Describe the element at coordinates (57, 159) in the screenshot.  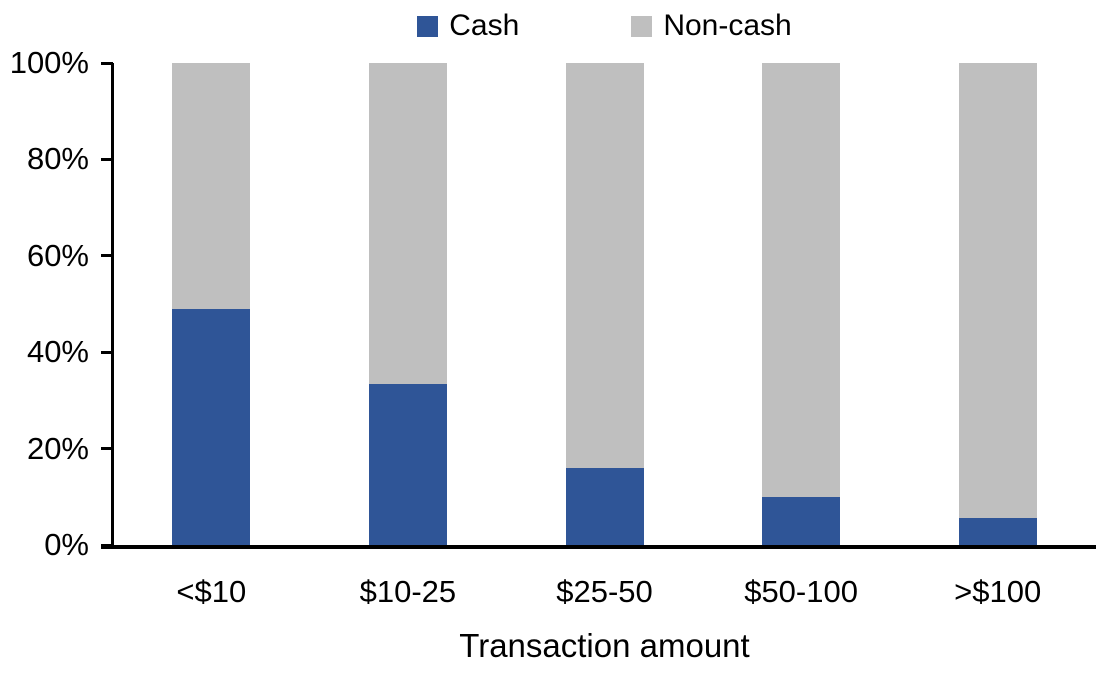
I see `y-tick-label: 80%` at that location.